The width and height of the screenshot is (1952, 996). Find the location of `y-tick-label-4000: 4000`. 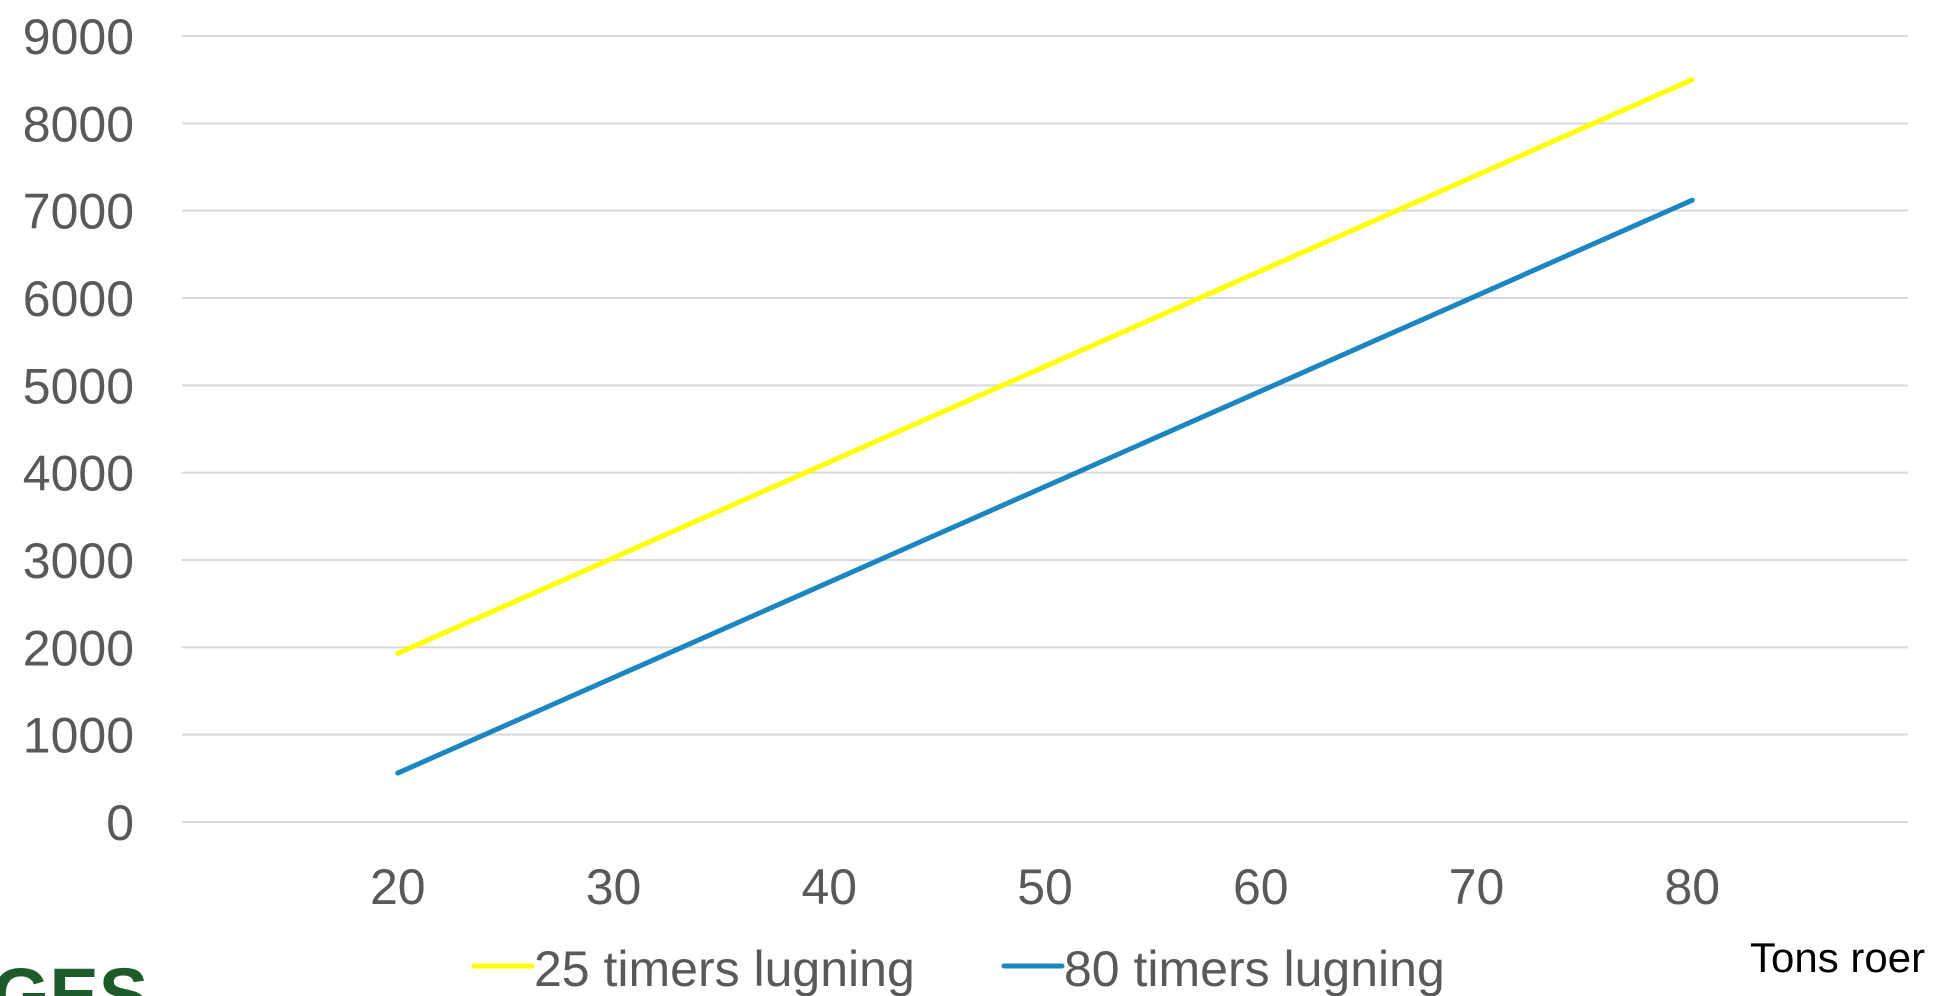

y-tick-label-4000: 4000 is located at coordinates (78, 474).